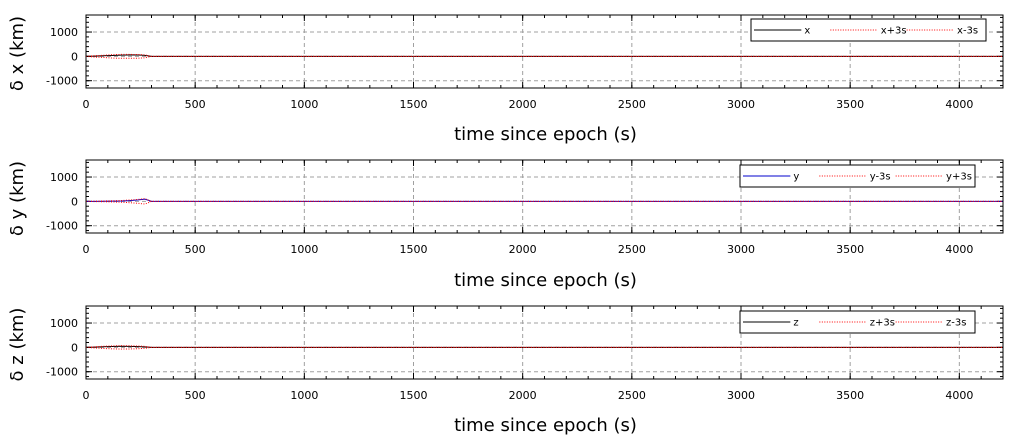 The width and height of the screenshot is (1024, 442). I want to click on series-line-y, so click(544, 200).